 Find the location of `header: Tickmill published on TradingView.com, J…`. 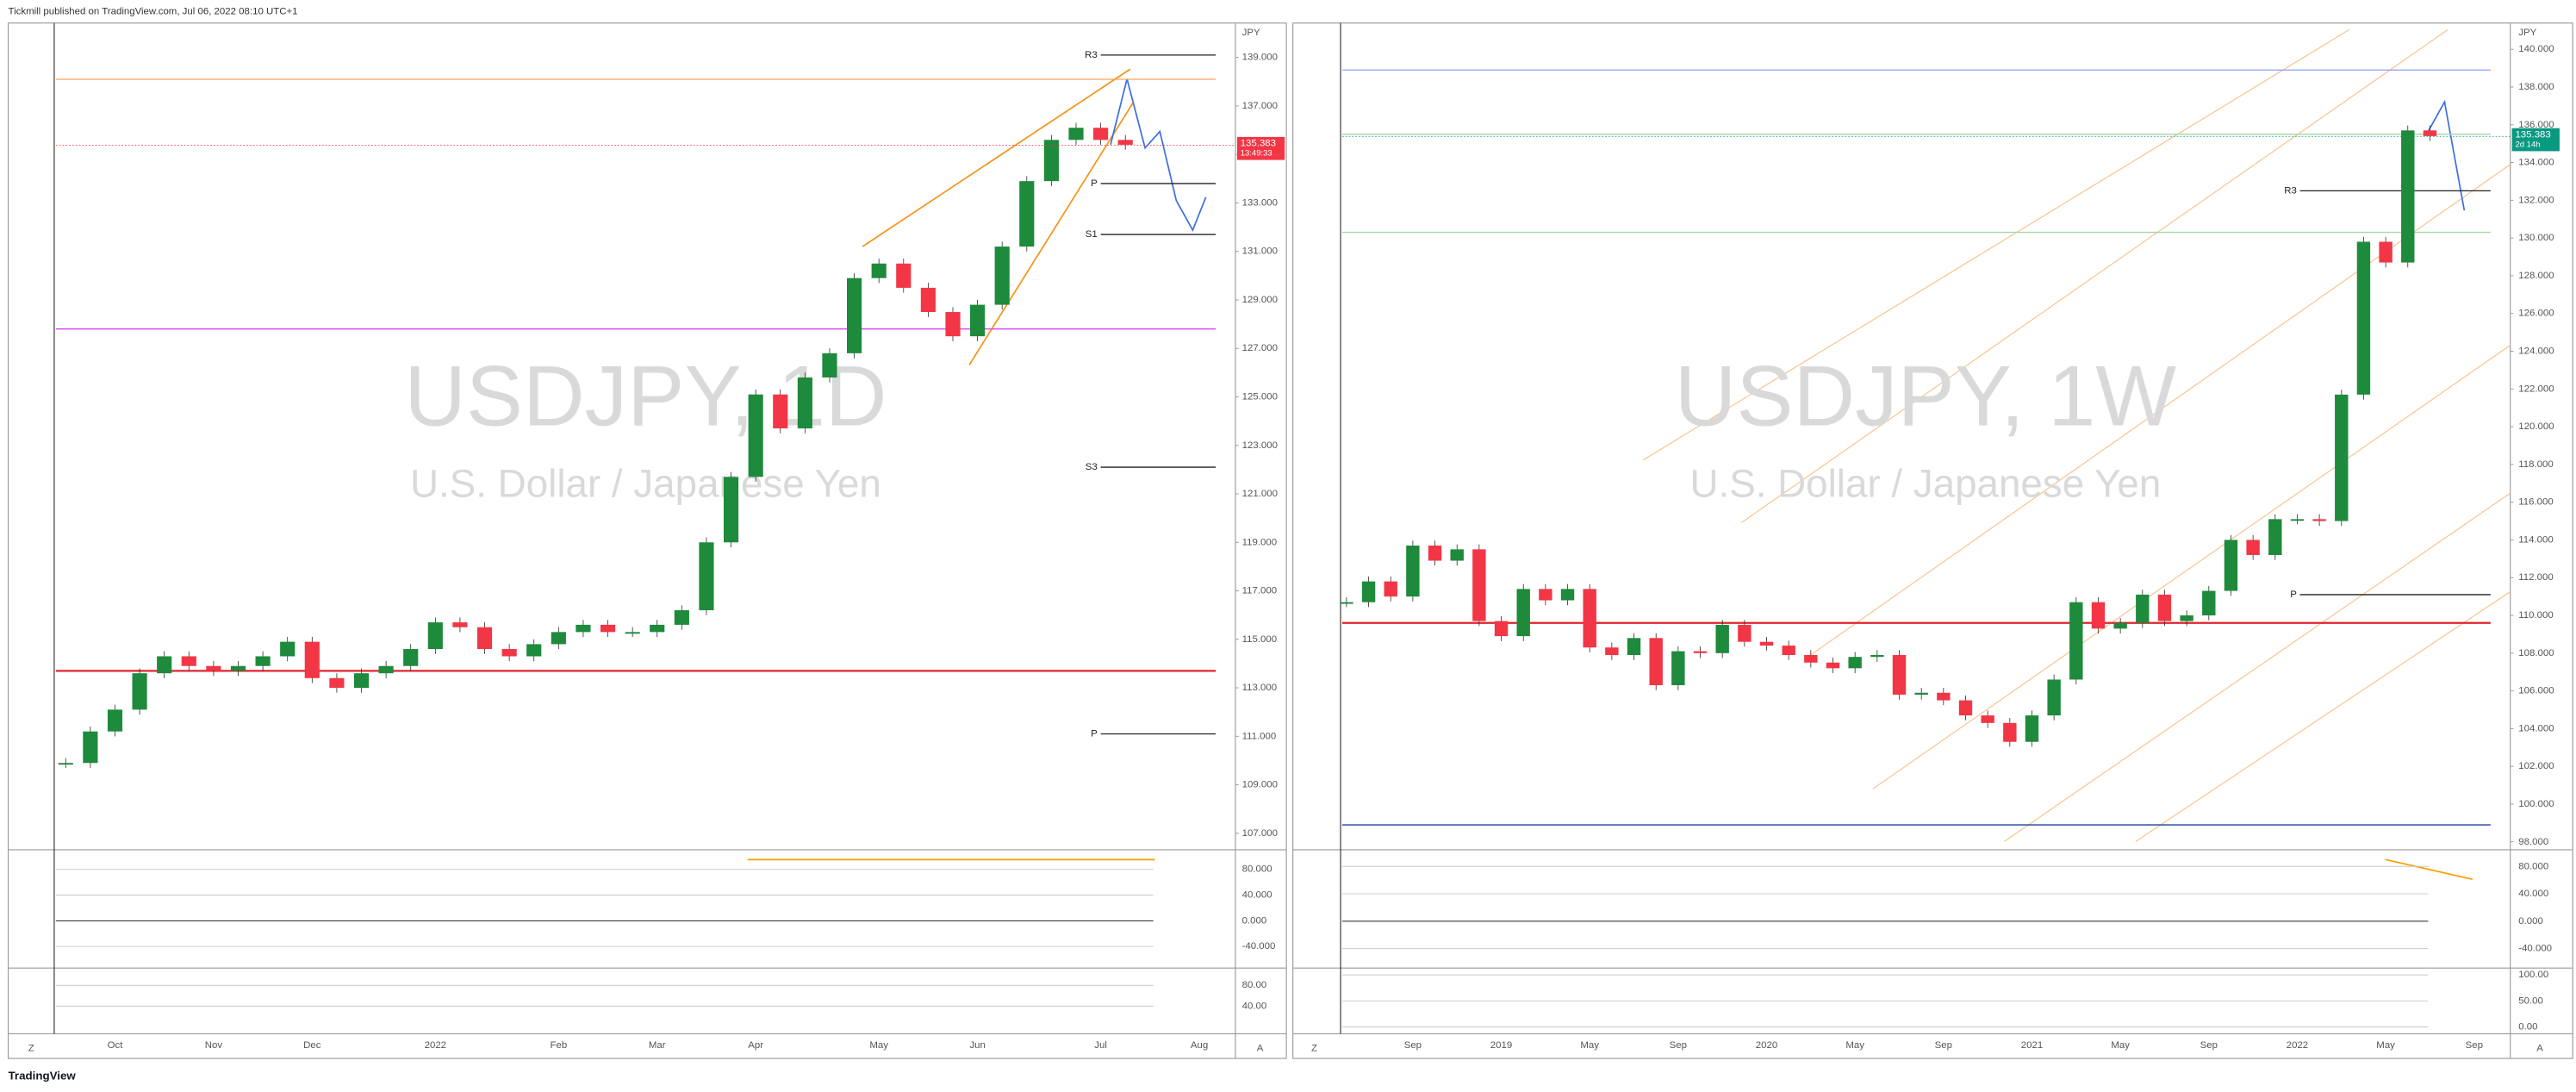

header: Tickmill published on TradingView.com, J… is located at coordinates (153, 11).